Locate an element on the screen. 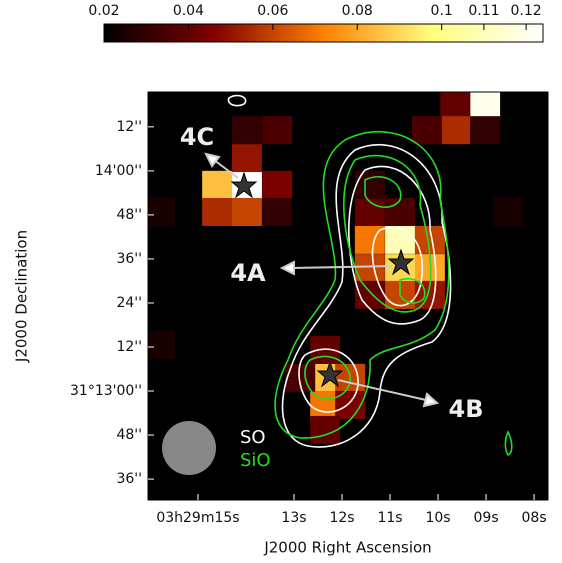 The image size is (562, 563). sources is located at coordinates (322, 279).